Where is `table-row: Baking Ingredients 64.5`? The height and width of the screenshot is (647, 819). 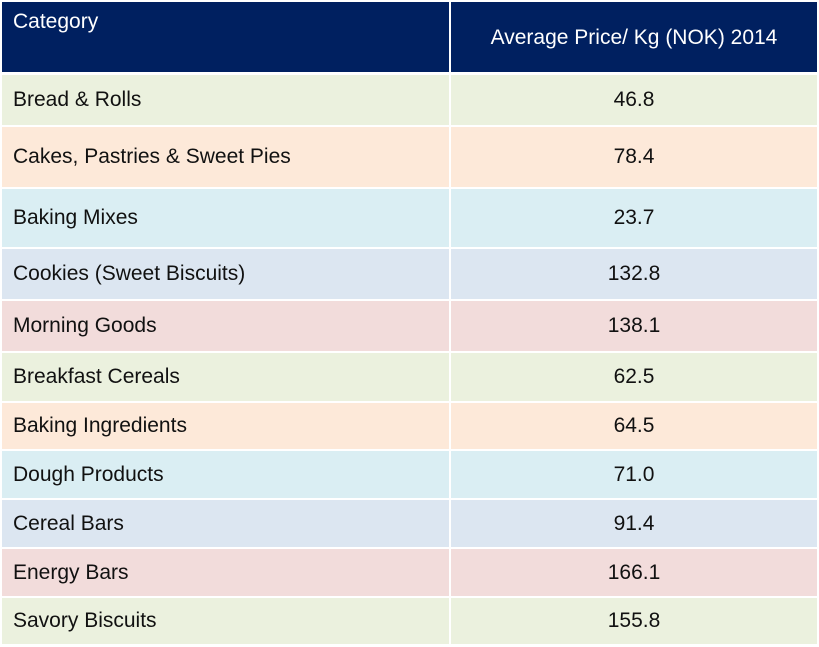 table-row: Baking Ingredients 64.5 is located at coordinates (409, 427).